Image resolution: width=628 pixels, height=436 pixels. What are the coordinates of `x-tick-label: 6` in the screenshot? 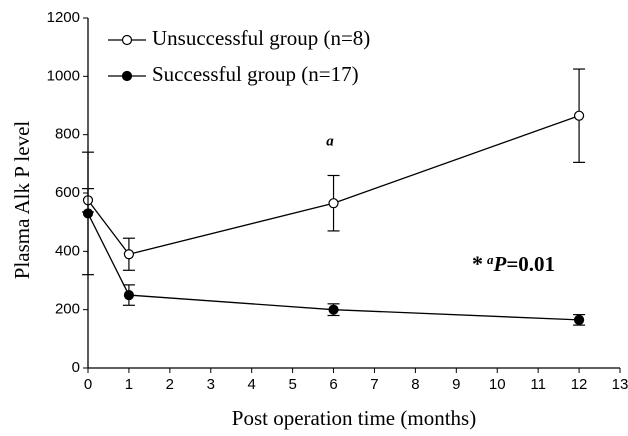 It's located at (333, 384).